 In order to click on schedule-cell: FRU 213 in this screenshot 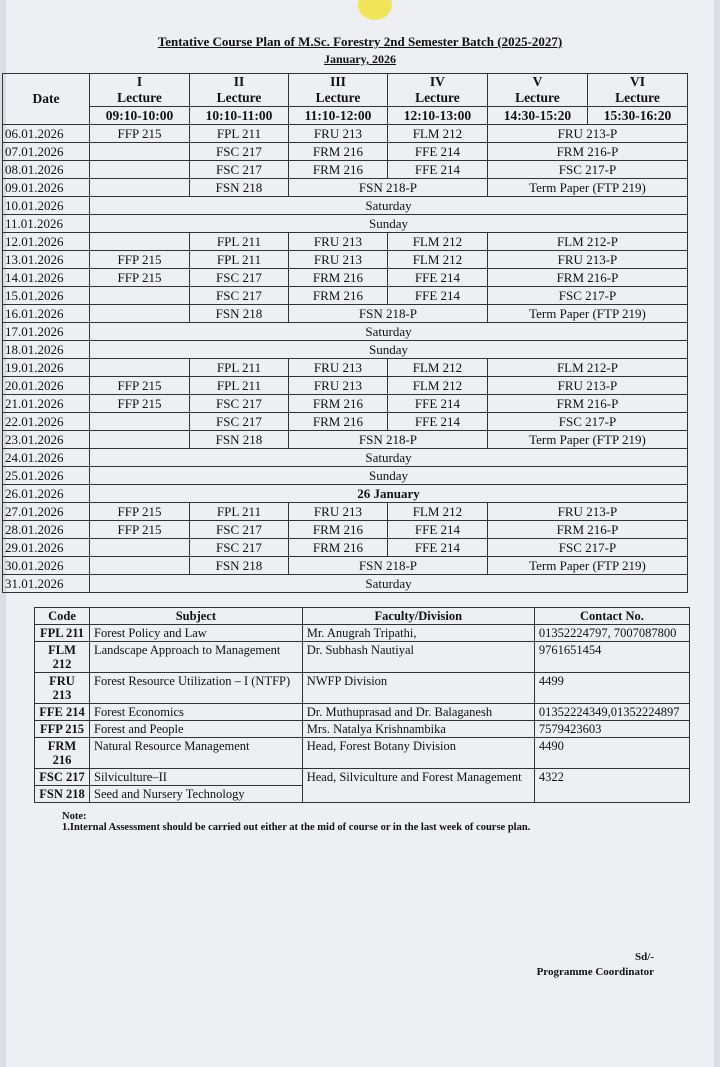, I will do `click(337, 241)`.